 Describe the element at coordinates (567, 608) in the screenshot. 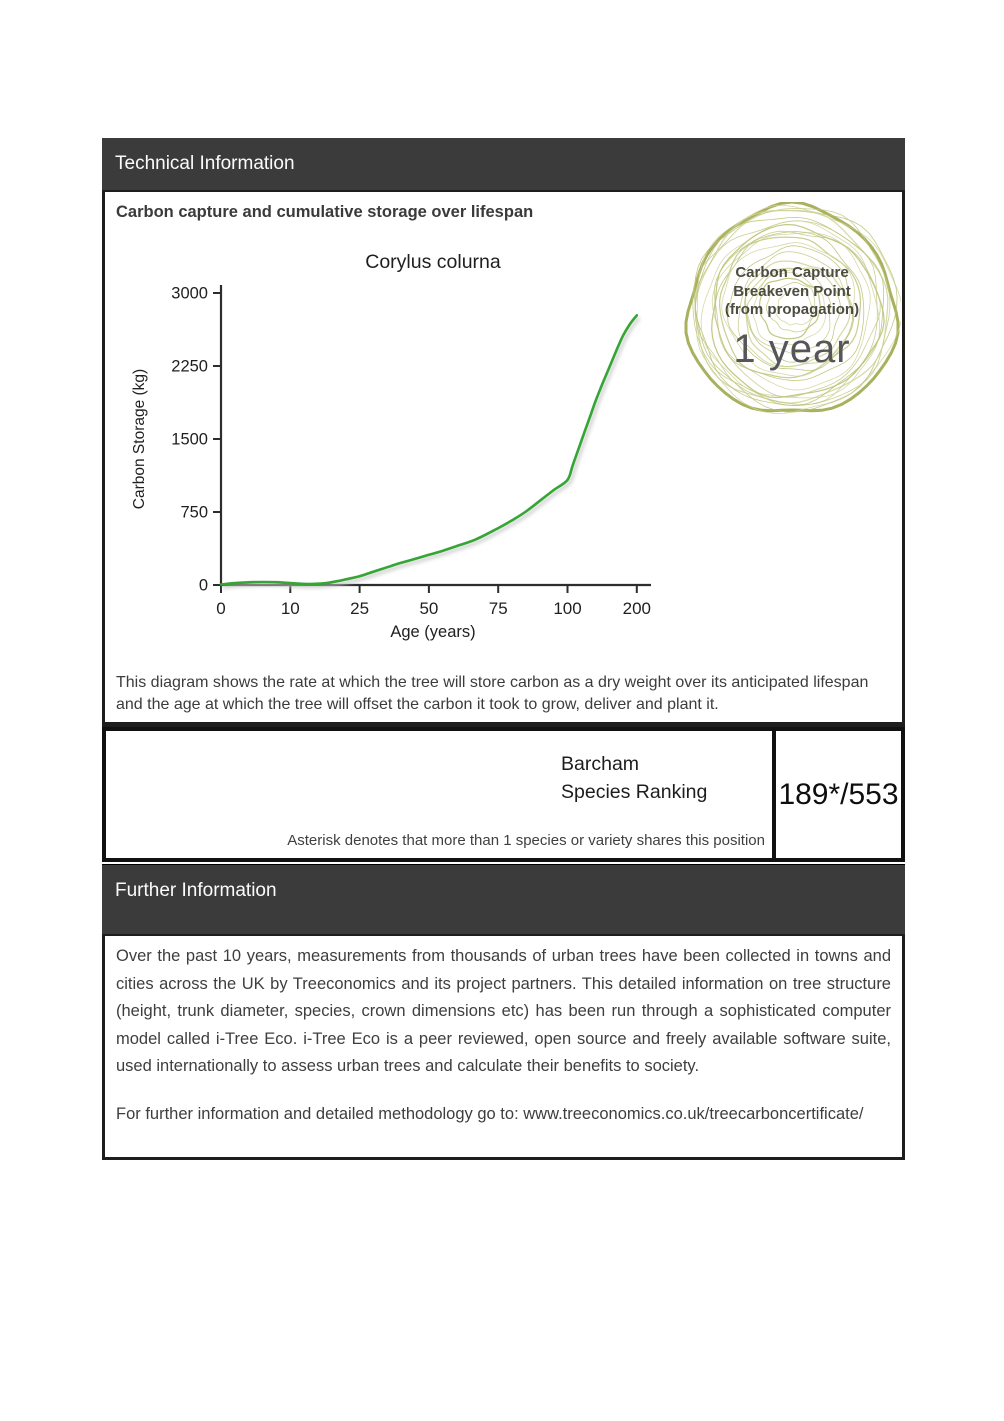

I see `svg-text: 100` at that location.